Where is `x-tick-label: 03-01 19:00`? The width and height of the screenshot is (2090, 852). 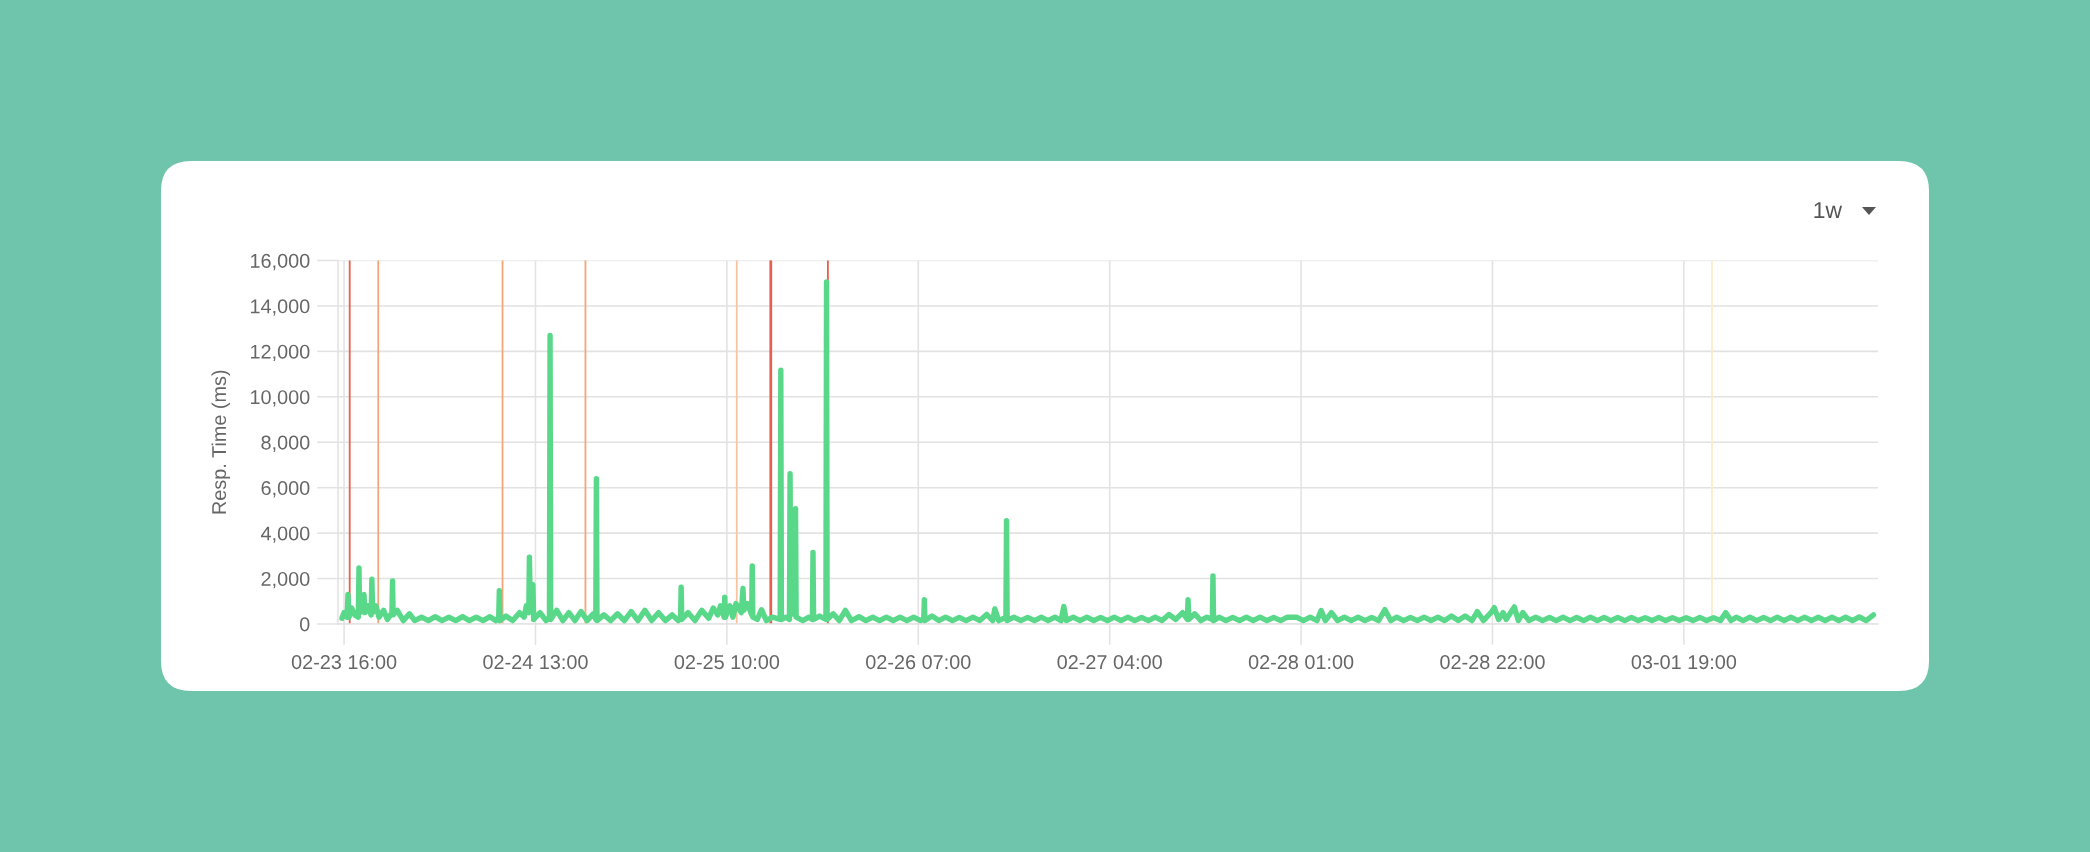 x-tick-label: 03-01 19:00 is located at coordinates (1684, 662).